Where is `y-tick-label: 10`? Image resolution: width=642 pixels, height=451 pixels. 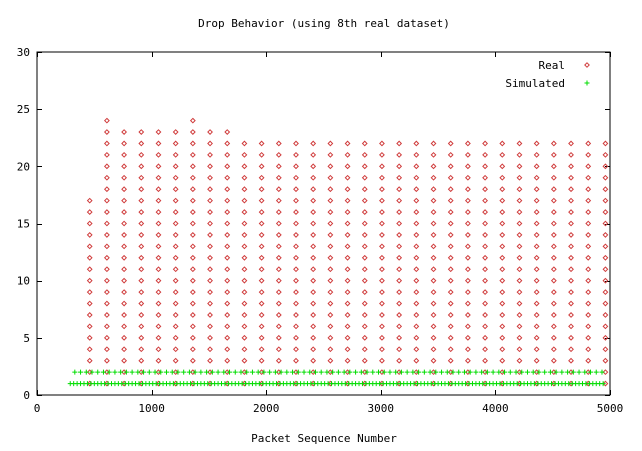 y-tick-label: 10 is located at coordinates (23, 281).